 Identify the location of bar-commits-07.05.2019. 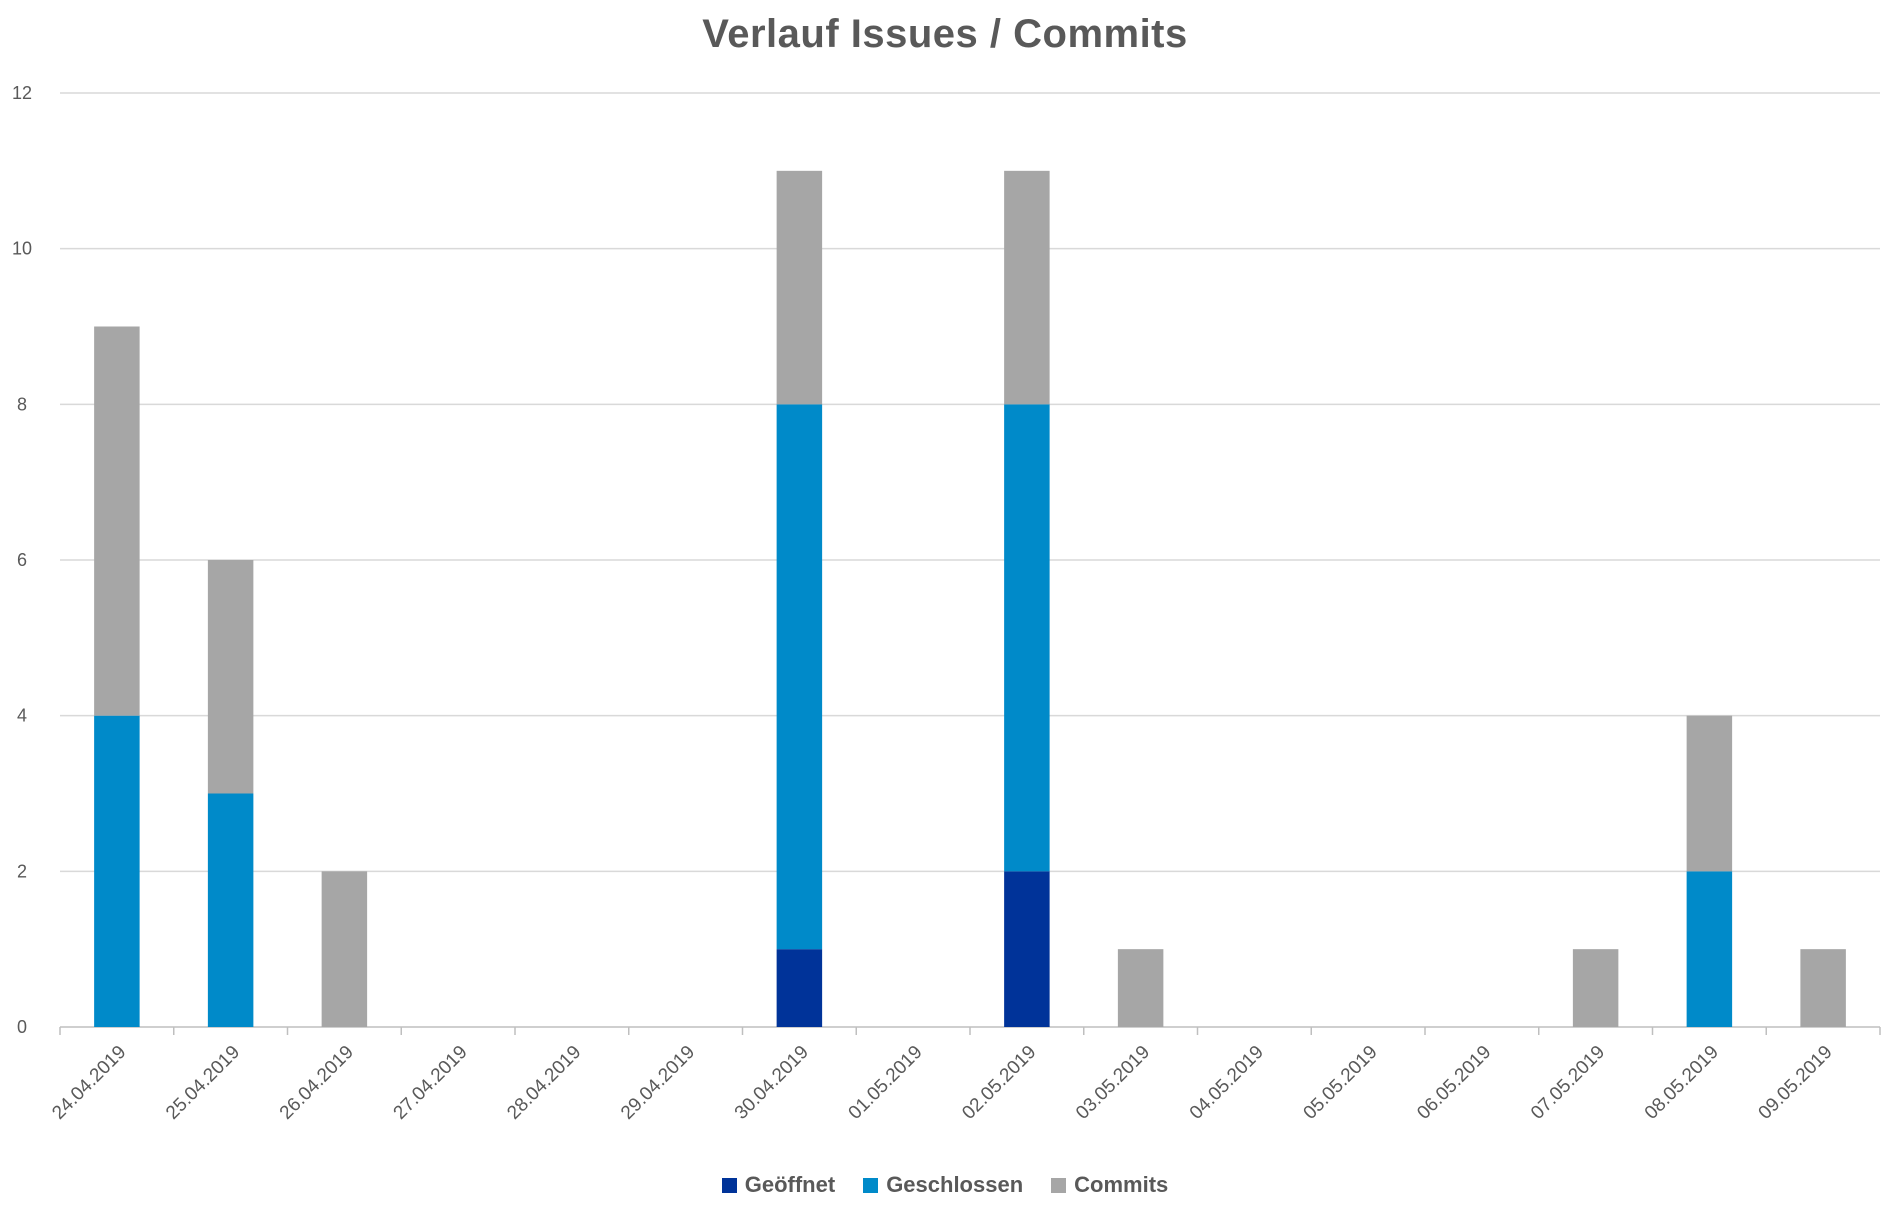
(1595, 988).